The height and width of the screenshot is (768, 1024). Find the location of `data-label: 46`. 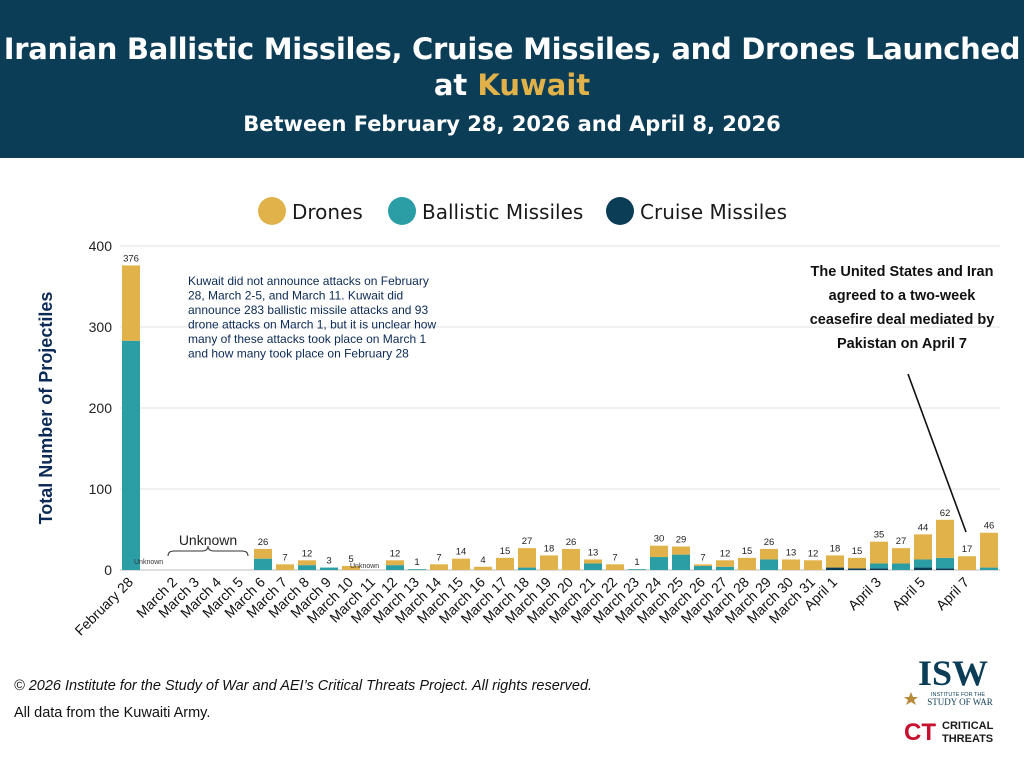

data-label: 46 is located at coordinates (989, 526).